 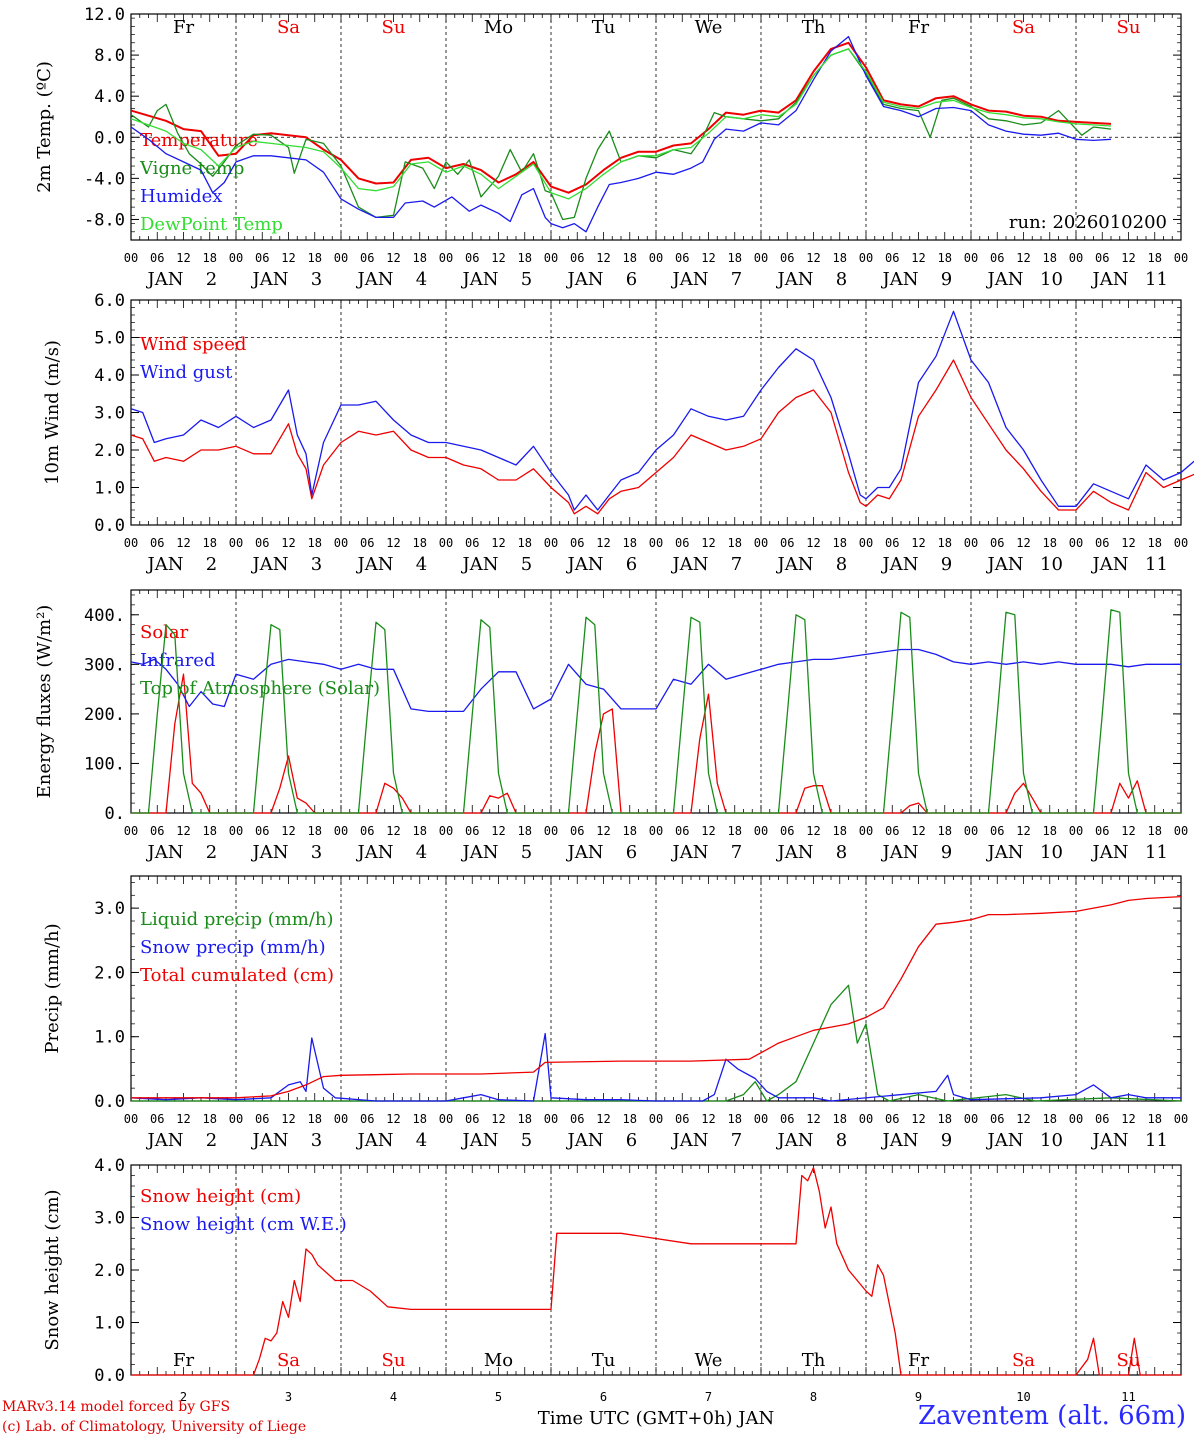 What do you see at coordinates (662, 410) in the screenshot?
I see `series-line-wind-gust` at bounding box center [662, 410].